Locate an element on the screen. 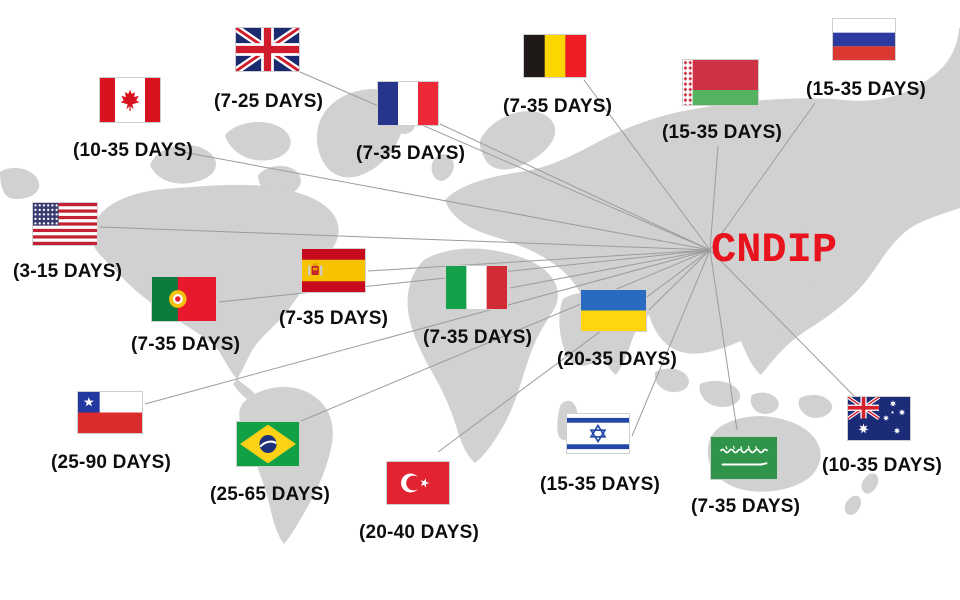 This screenshot has width=960, height=600. delivery-days-label-russia: (15-35 DAYS) is located at coordinates (866, 89).